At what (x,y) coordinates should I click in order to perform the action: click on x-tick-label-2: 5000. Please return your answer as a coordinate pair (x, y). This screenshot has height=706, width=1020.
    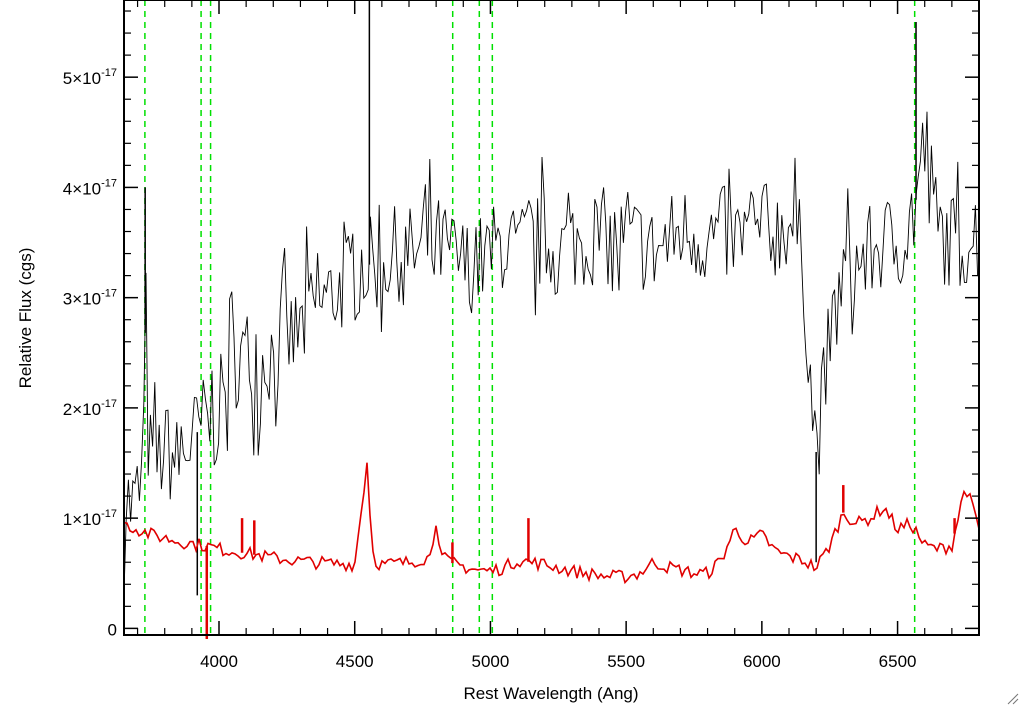
    Looking at the image, I should click on (491, 661).